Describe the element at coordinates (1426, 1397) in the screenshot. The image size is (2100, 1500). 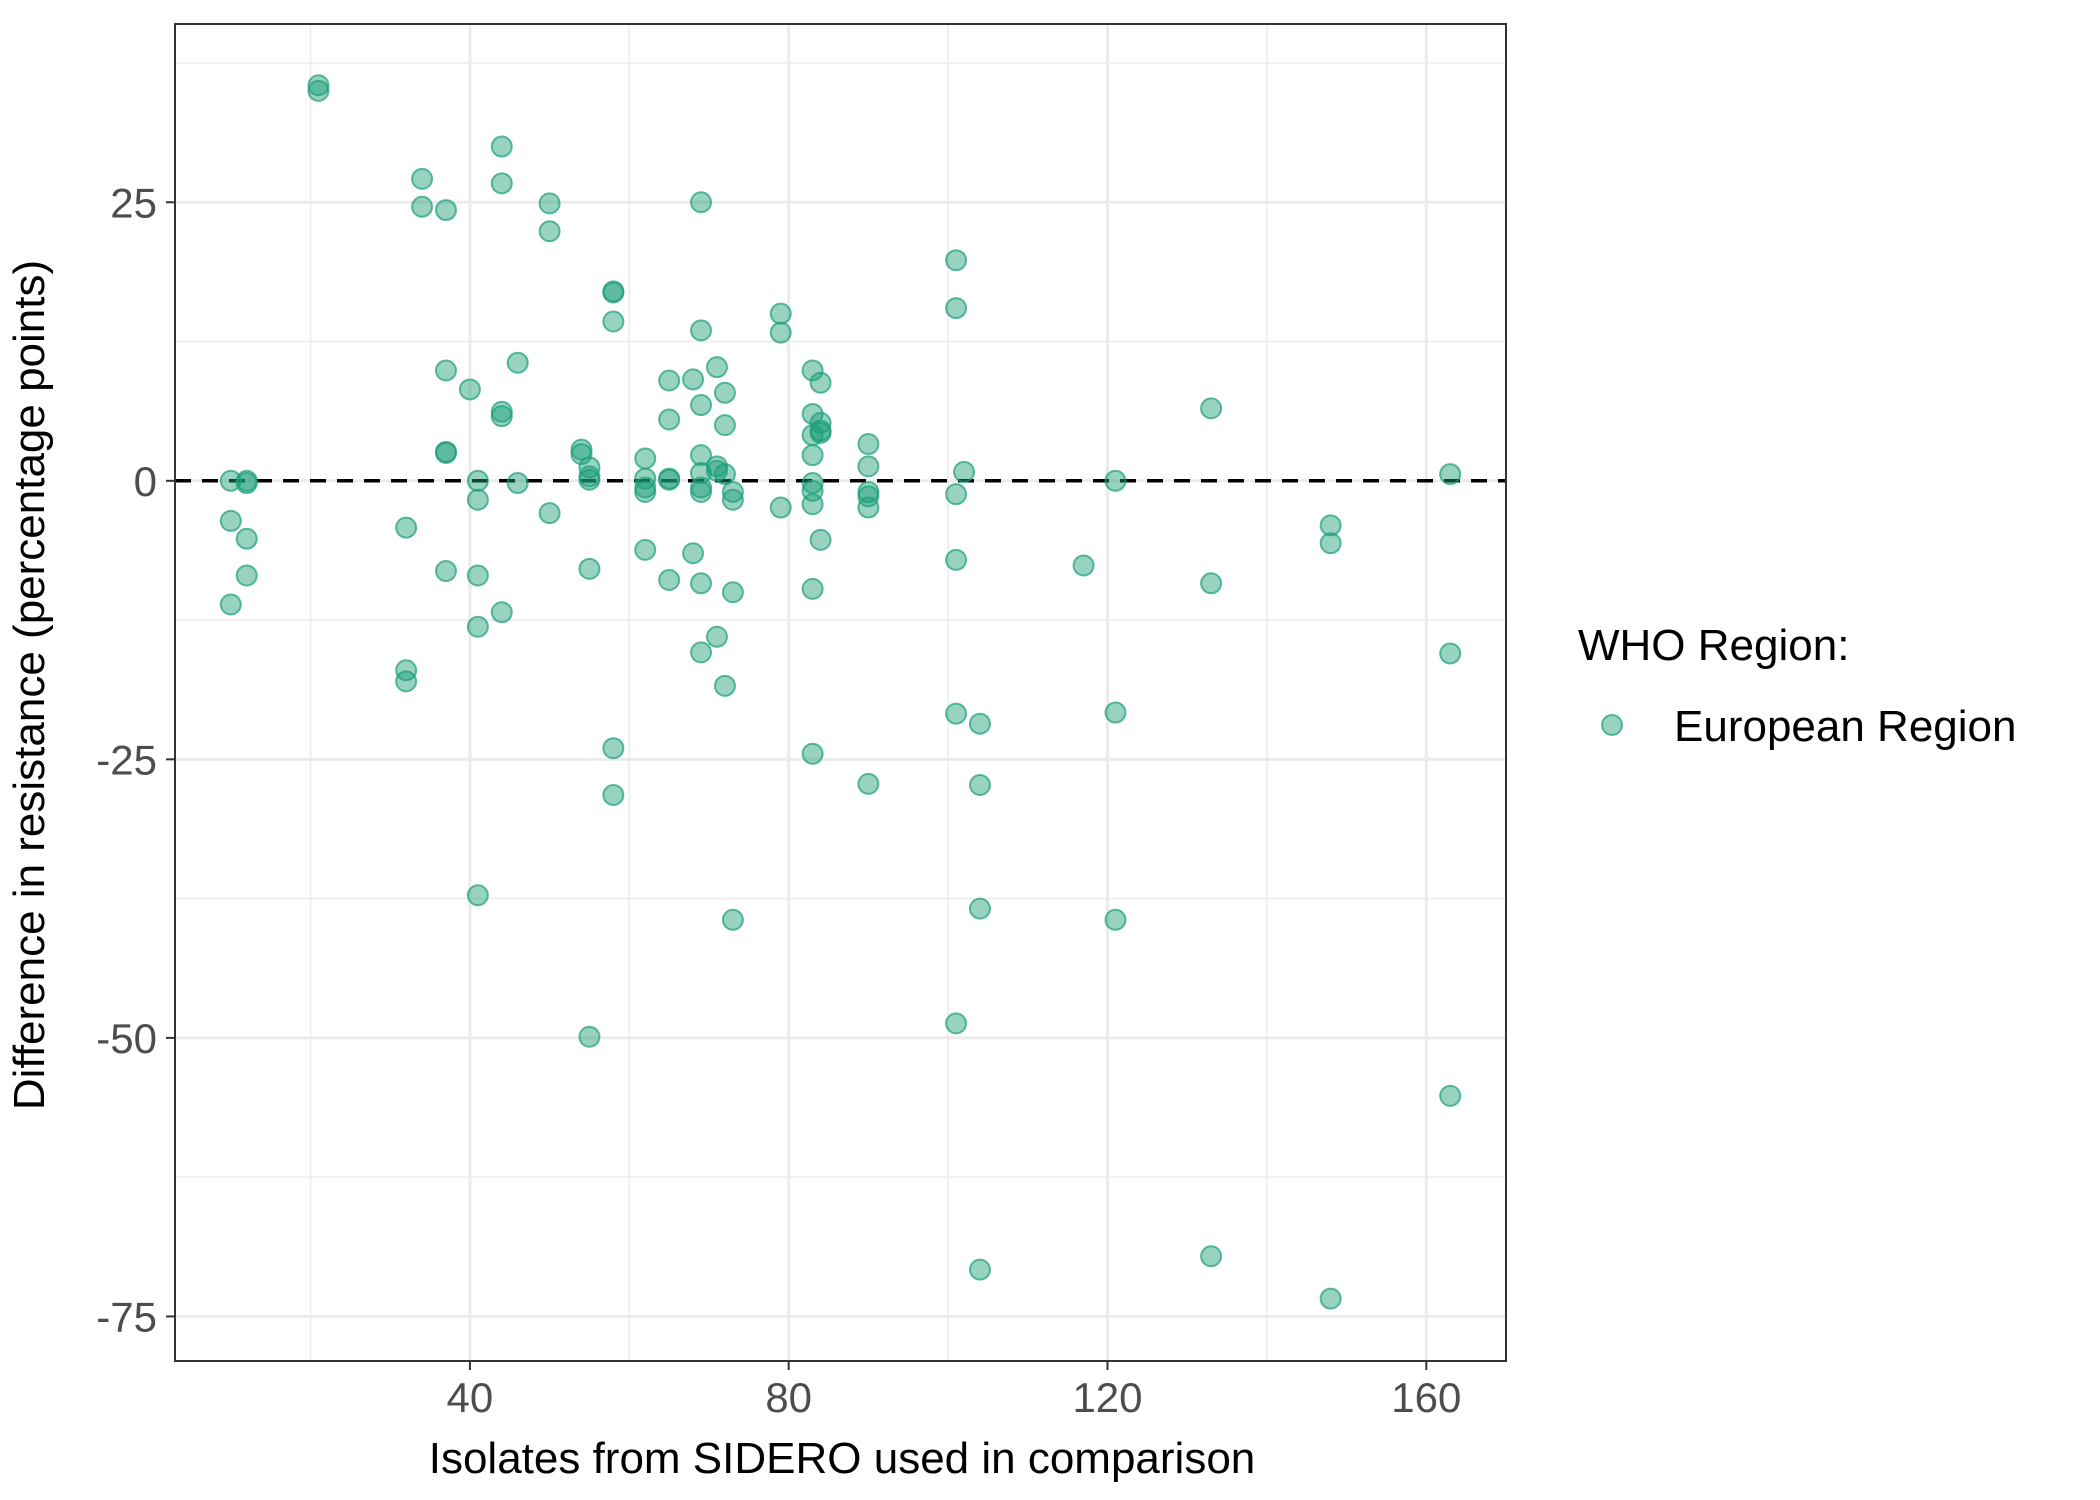
I see `x-tick-label: 160` at that location.